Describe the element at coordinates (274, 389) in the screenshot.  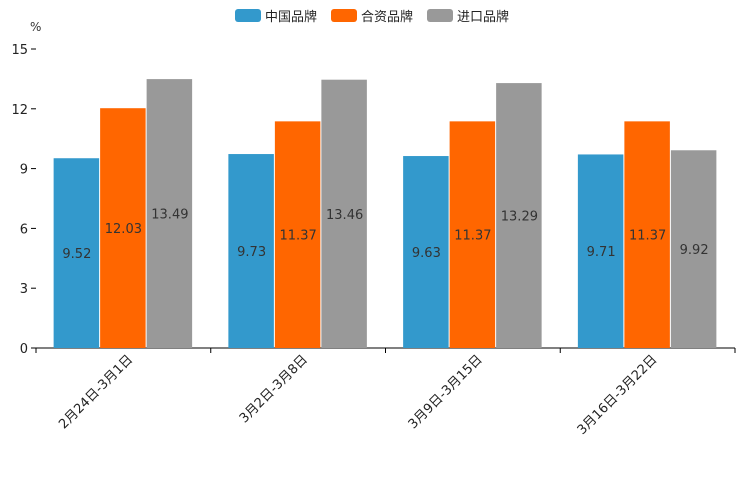
I see `x-tick-label-1: 3月2日-3月8日` at that location.